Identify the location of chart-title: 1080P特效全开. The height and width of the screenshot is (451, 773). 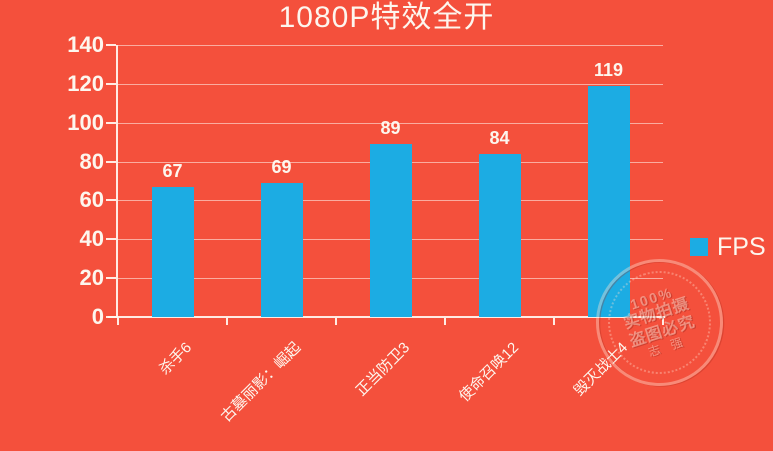
(386, 17).